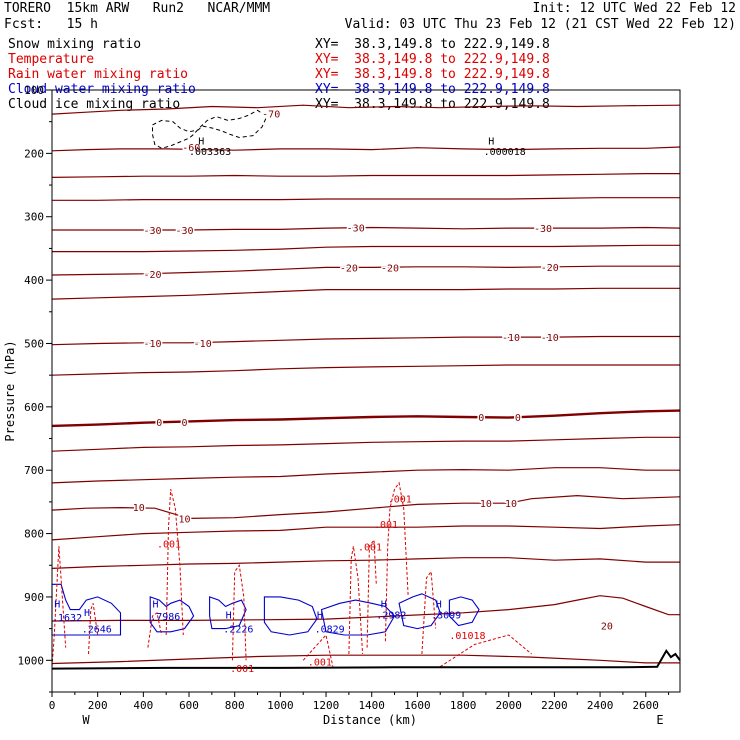 The width and height of the screenshot is (740, 740). Describe the element at coordinates (139, 508) in the screenshot. I see `isotherm-label-18: 10` at that location.